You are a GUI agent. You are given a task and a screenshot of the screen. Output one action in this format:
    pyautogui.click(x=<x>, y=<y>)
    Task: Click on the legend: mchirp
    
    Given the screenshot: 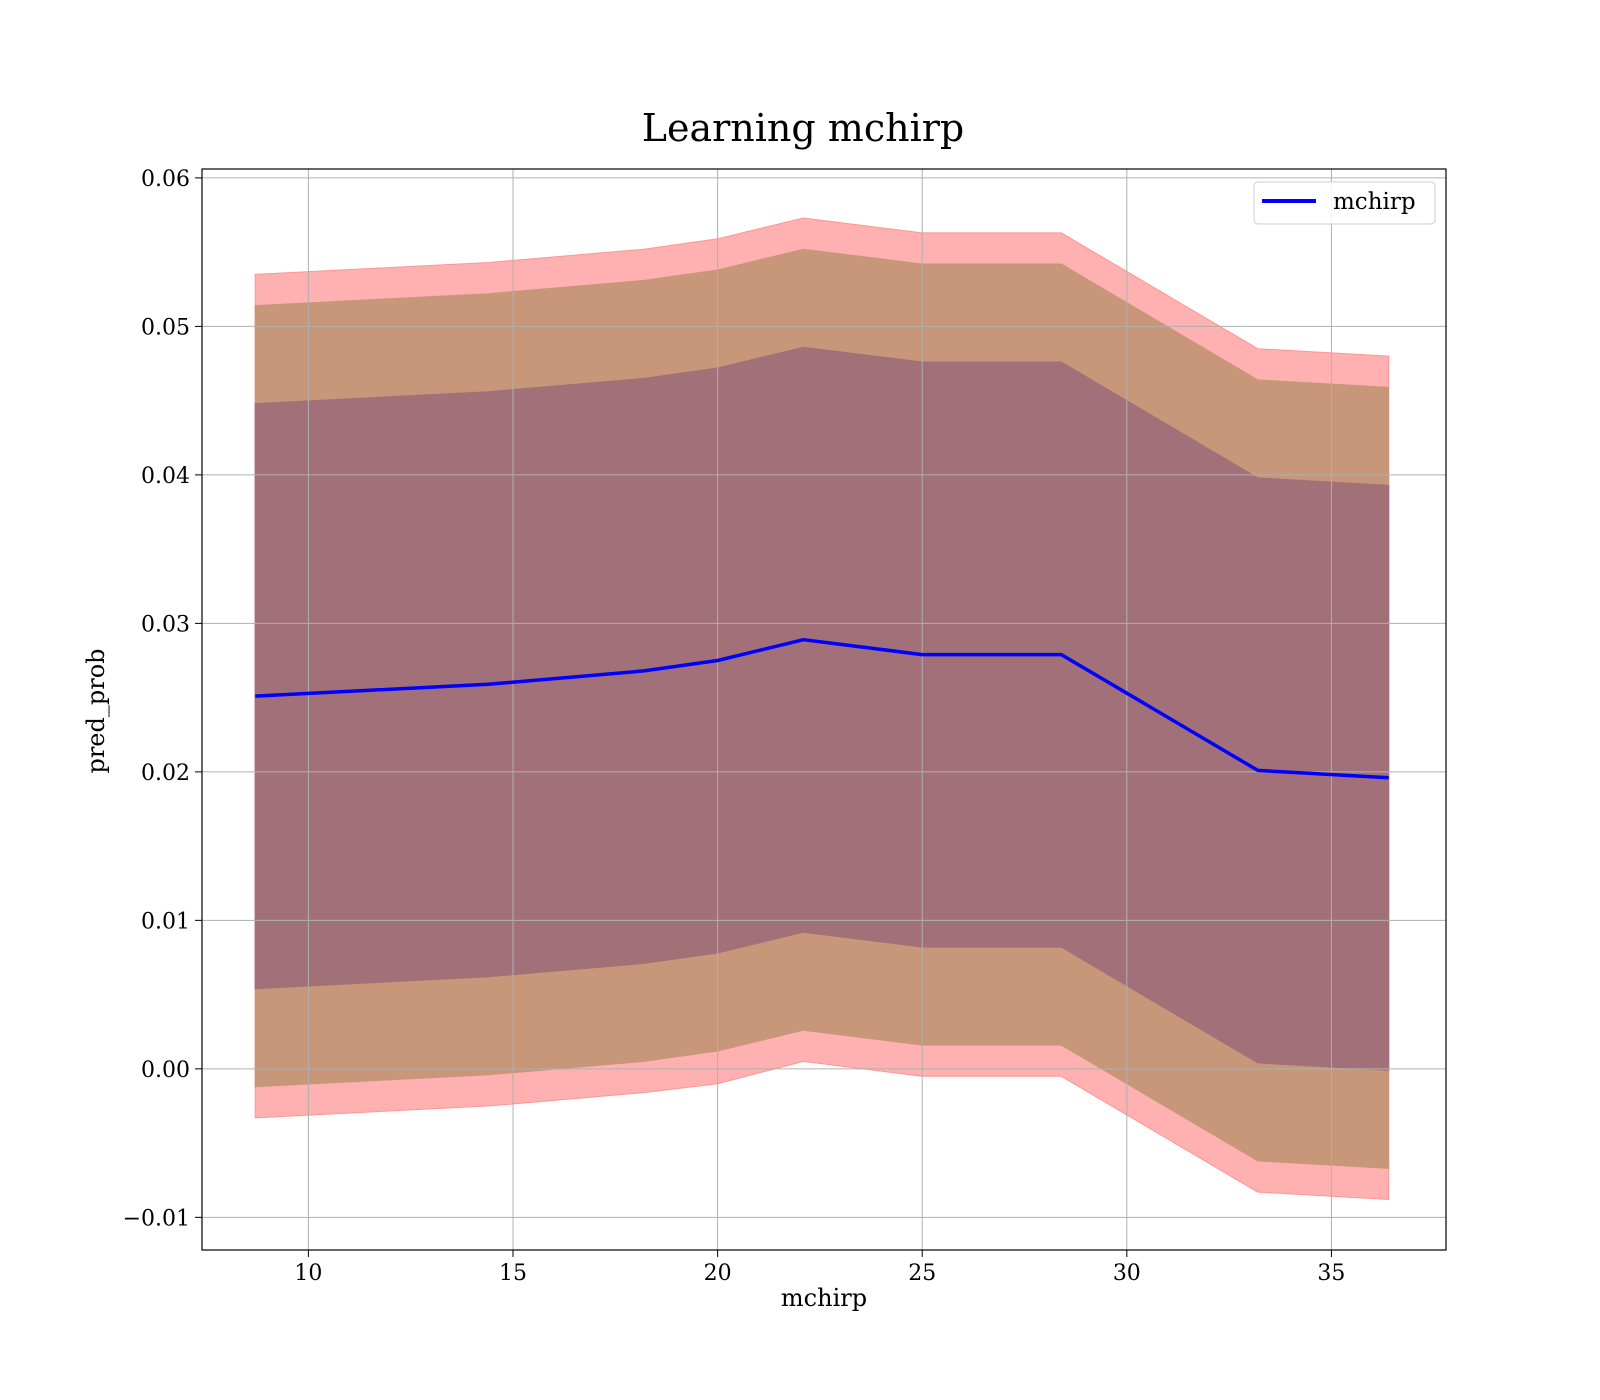 What is the action you would take?
    pyautogui.click(x=1344, y=203)
    